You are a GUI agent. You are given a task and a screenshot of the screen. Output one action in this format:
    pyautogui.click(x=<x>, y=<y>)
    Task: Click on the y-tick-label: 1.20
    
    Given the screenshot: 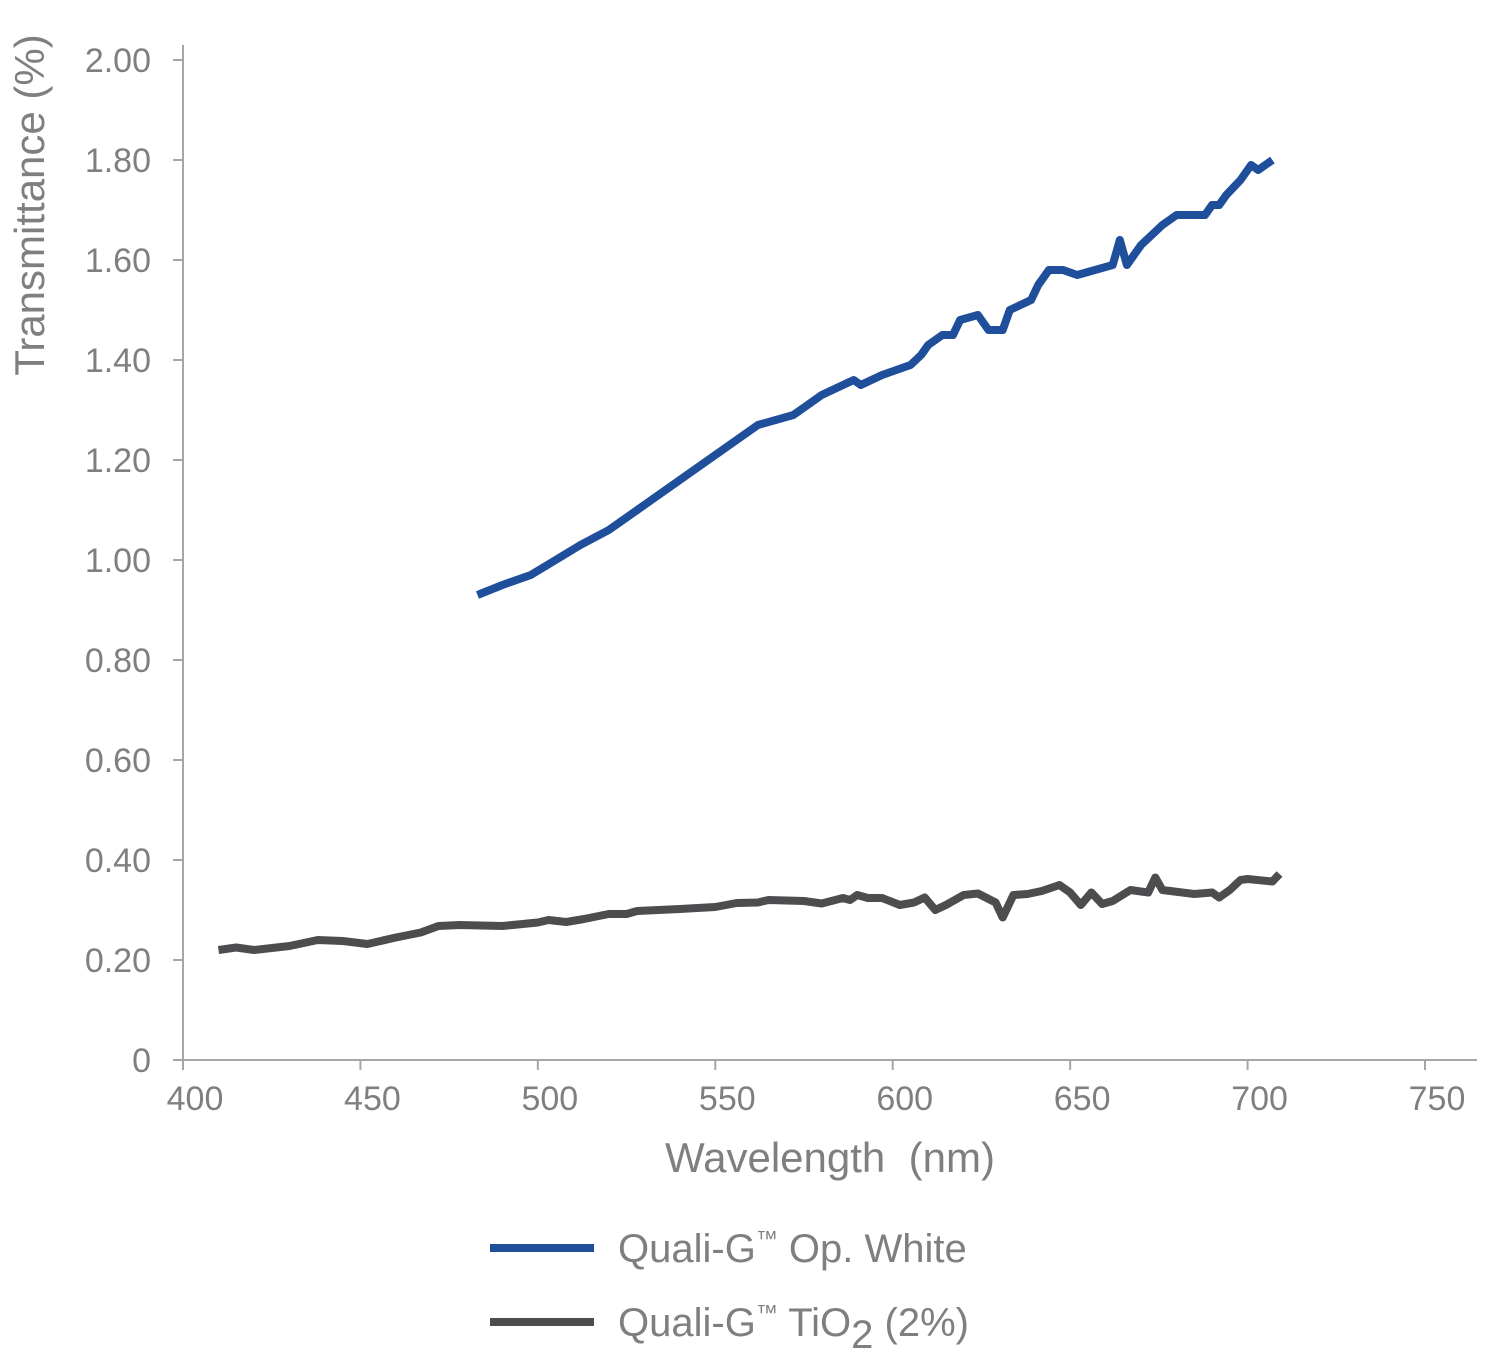 What is the action you would take?
    pyautogui.click(x=118, y=461)
    